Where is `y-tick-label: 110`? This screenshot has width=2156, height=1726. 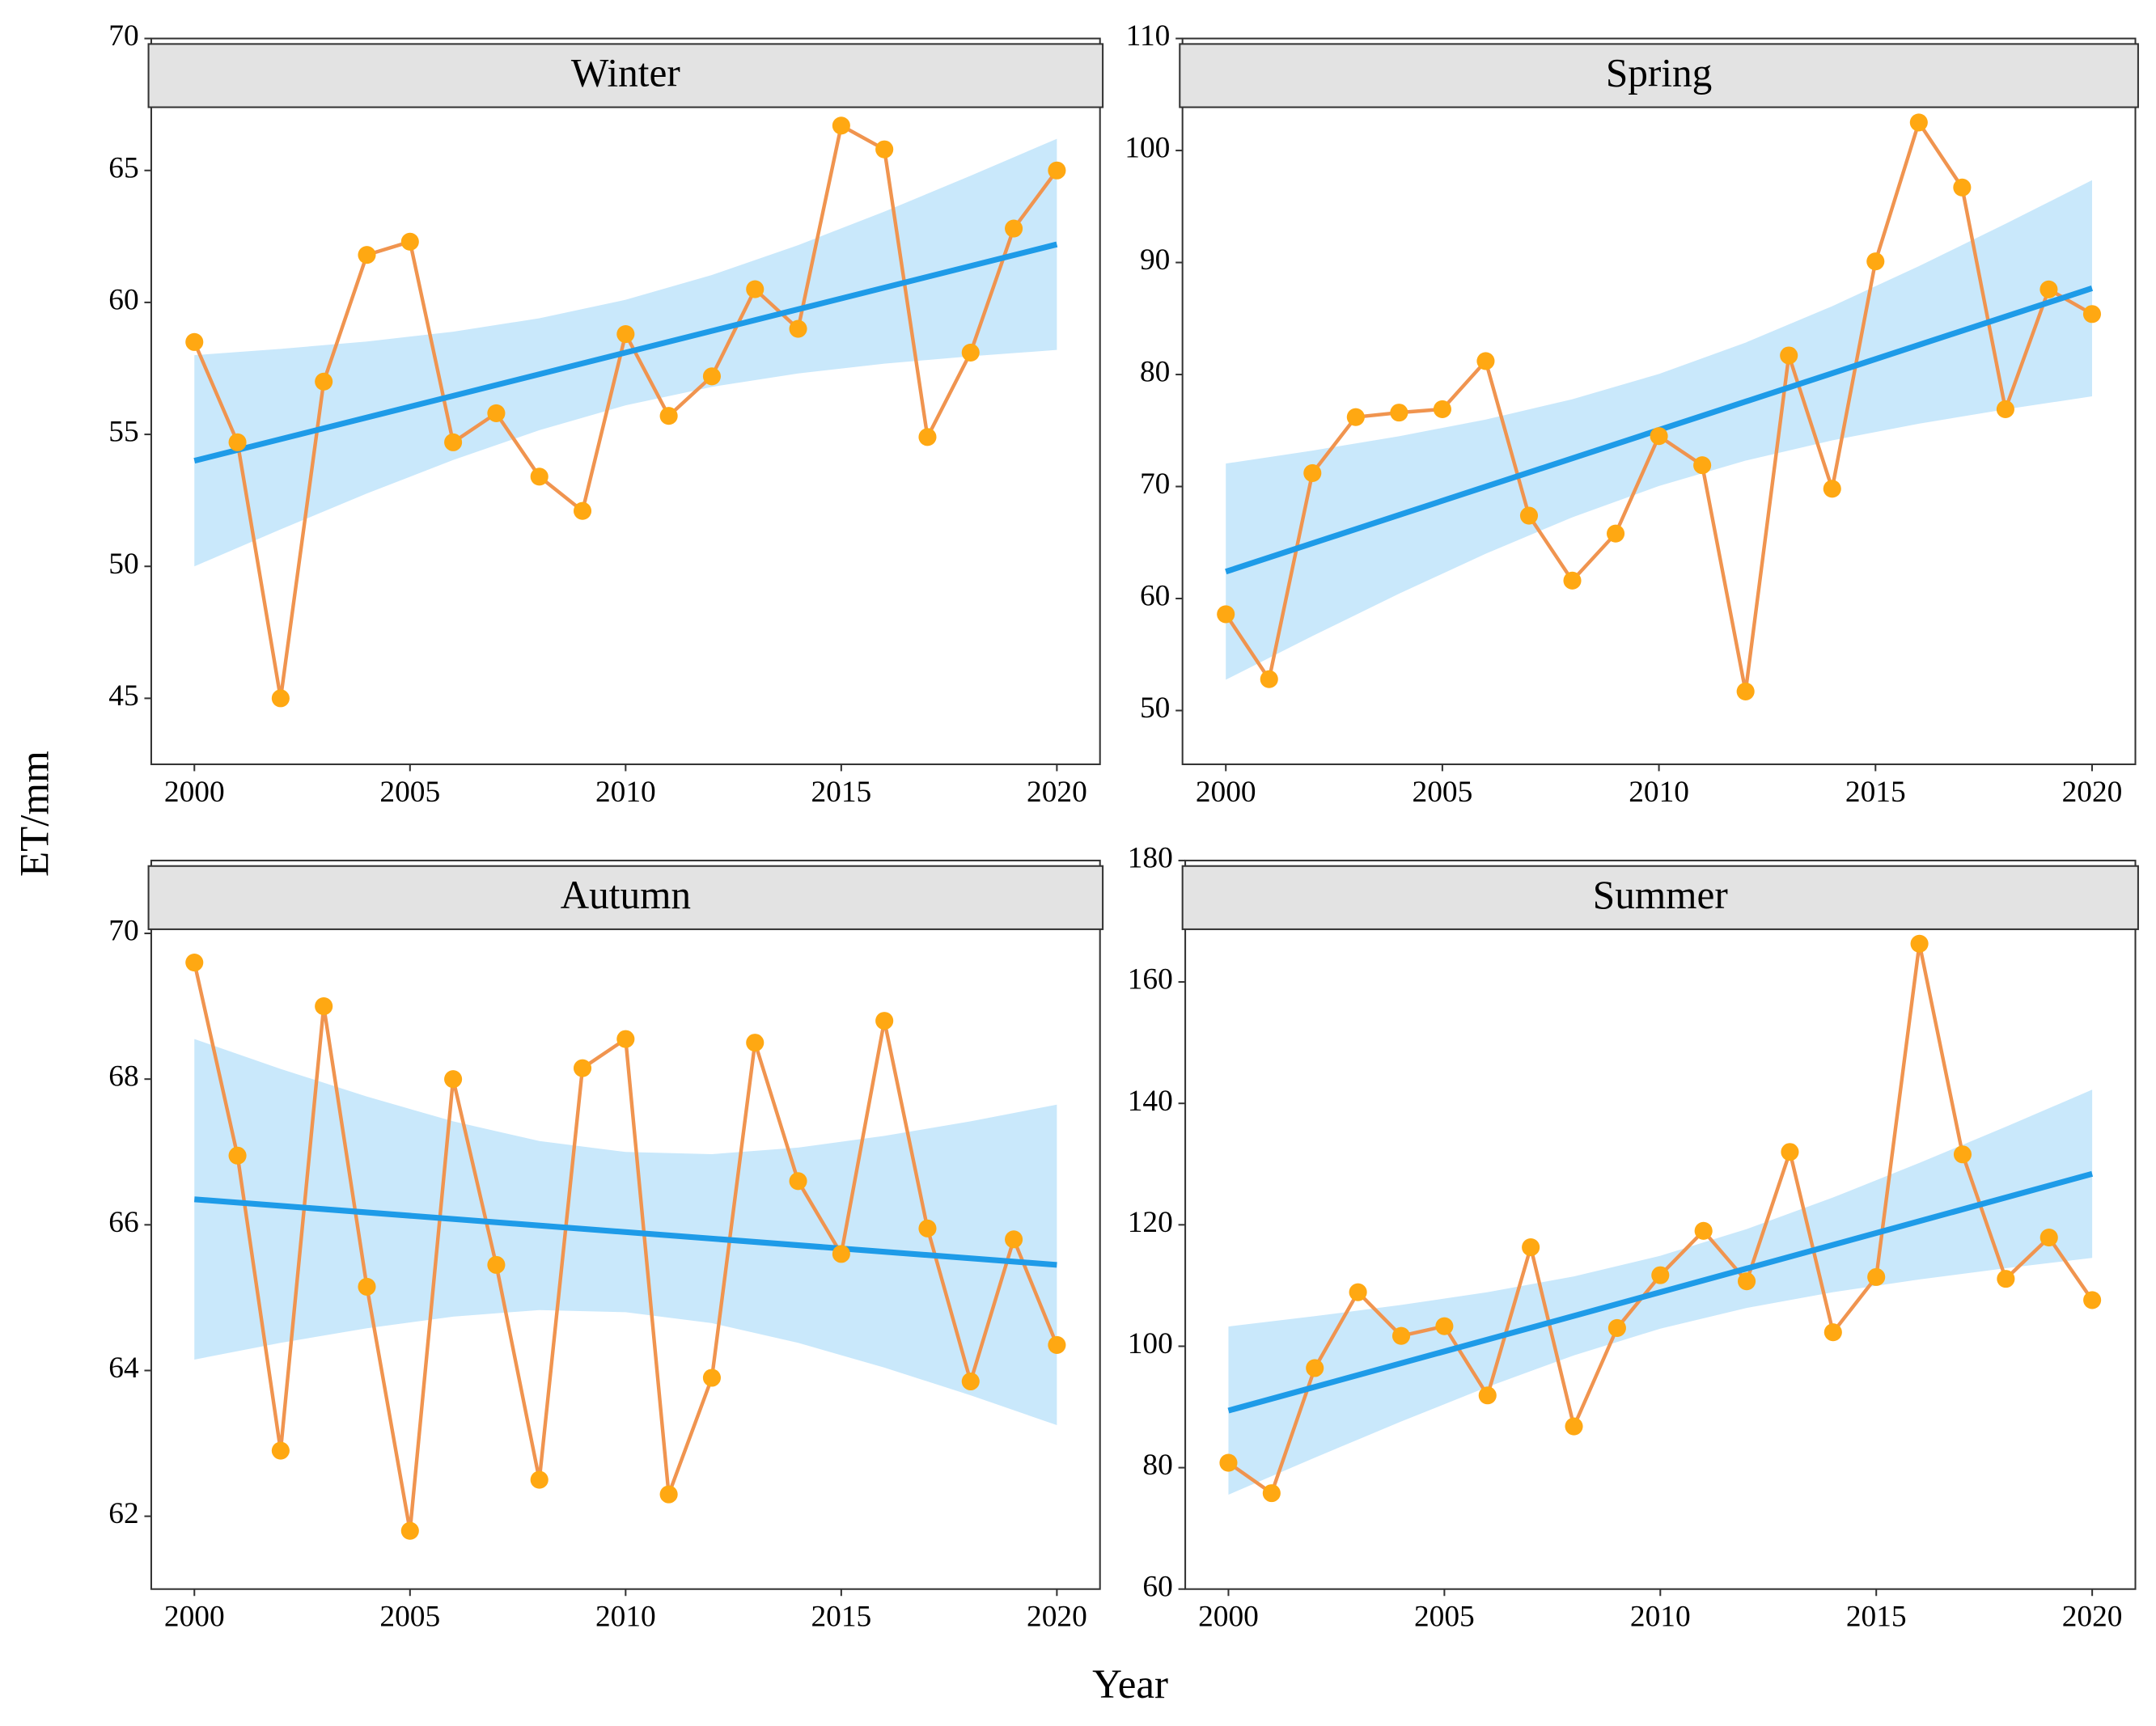
y-tick-label: 110 is located at coordinates (1148, 36).